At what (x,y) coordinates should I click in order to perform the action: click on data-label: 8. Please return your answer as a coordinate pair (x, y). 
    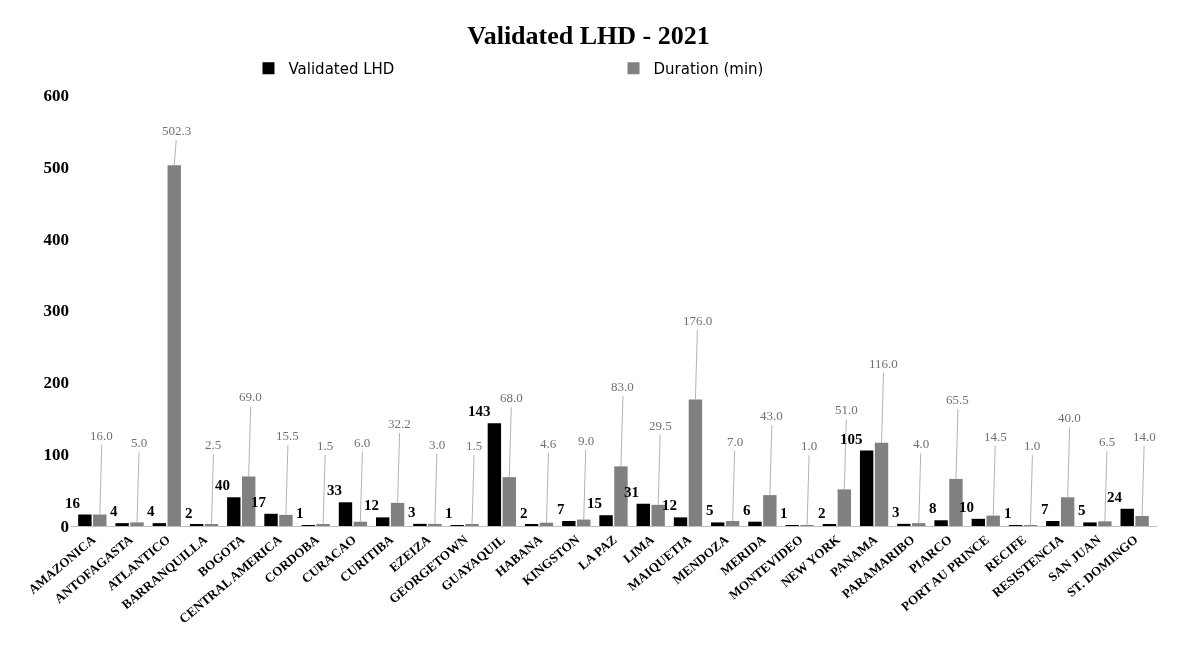
    Looking at the image, I should click on (933, 508).